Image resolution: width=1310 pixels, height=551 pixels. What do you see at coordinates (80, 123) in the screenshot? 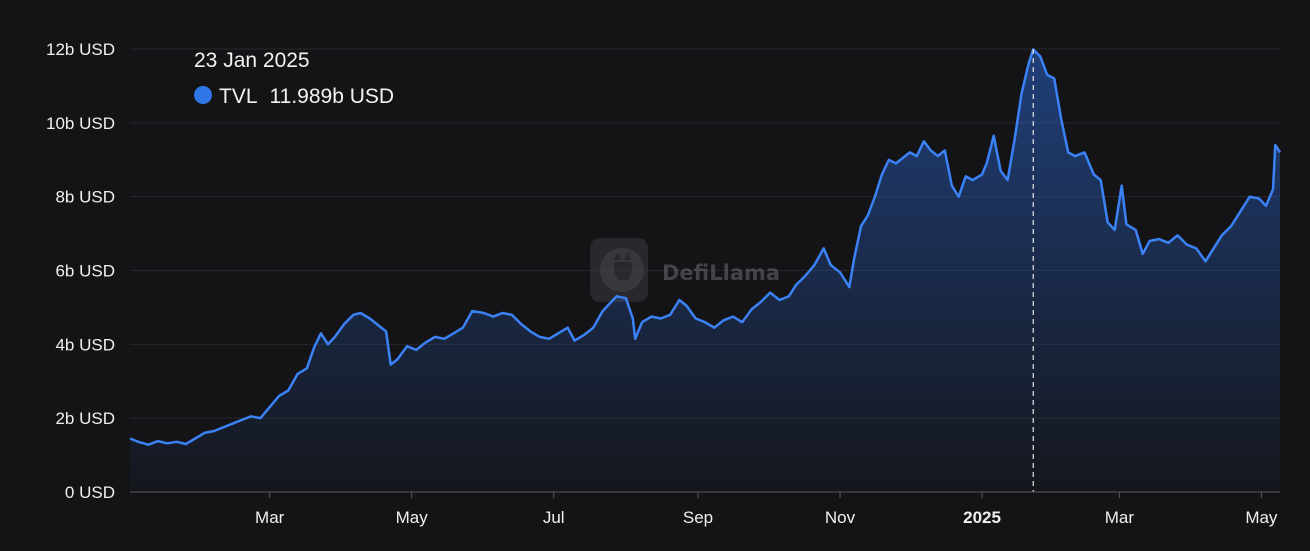
I see `y-tick-label: 10b USD` at bounding box center [80, 123].